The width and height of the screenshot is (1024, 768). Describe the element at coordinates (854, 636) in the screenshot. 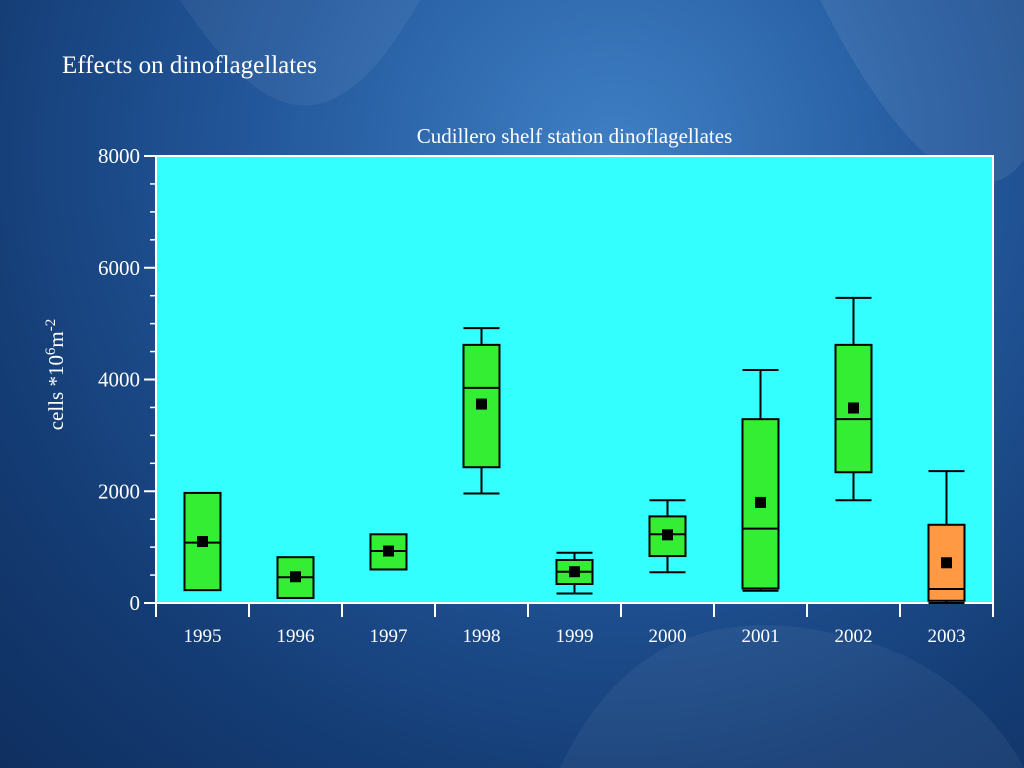

I see `x-tick-label: 2002` at that location.